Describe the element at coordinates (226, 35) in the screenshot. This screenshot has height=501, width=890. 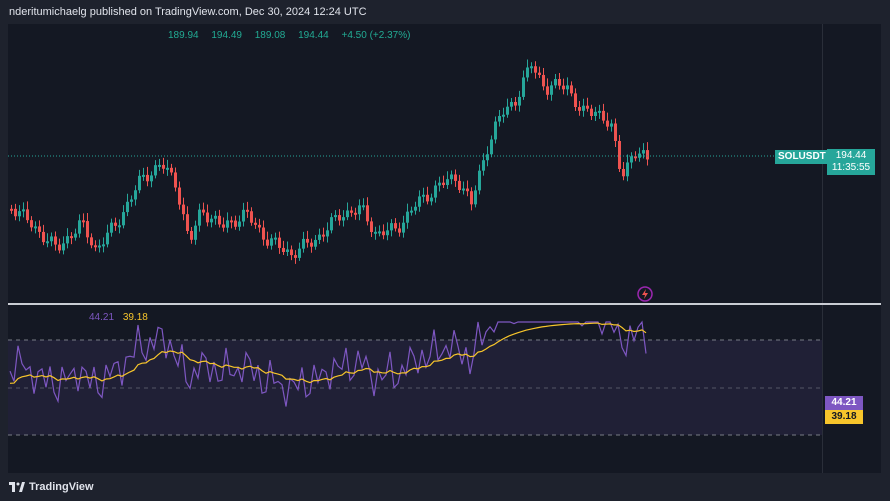
I see `ohlc-high: 194.49` at that location.